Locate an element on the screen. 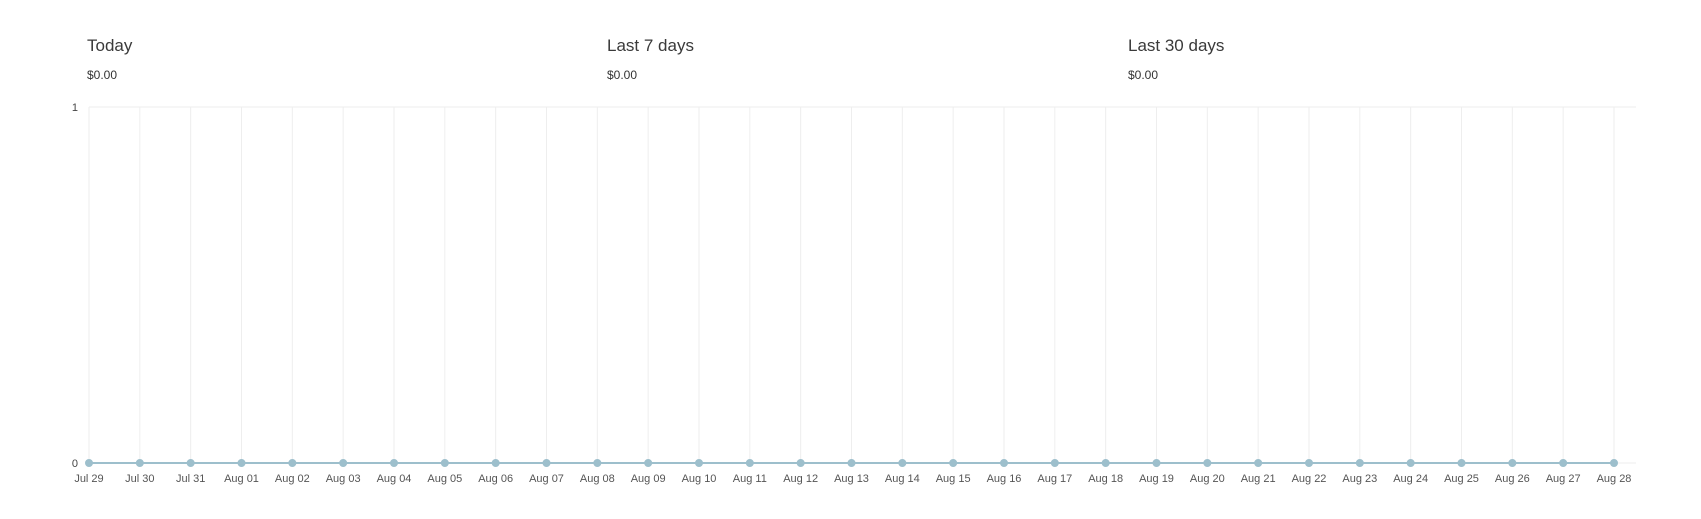 This screenshot has width=1701, height=519. x-tick-label: Aug 06 is located at coordinates (495, 479).